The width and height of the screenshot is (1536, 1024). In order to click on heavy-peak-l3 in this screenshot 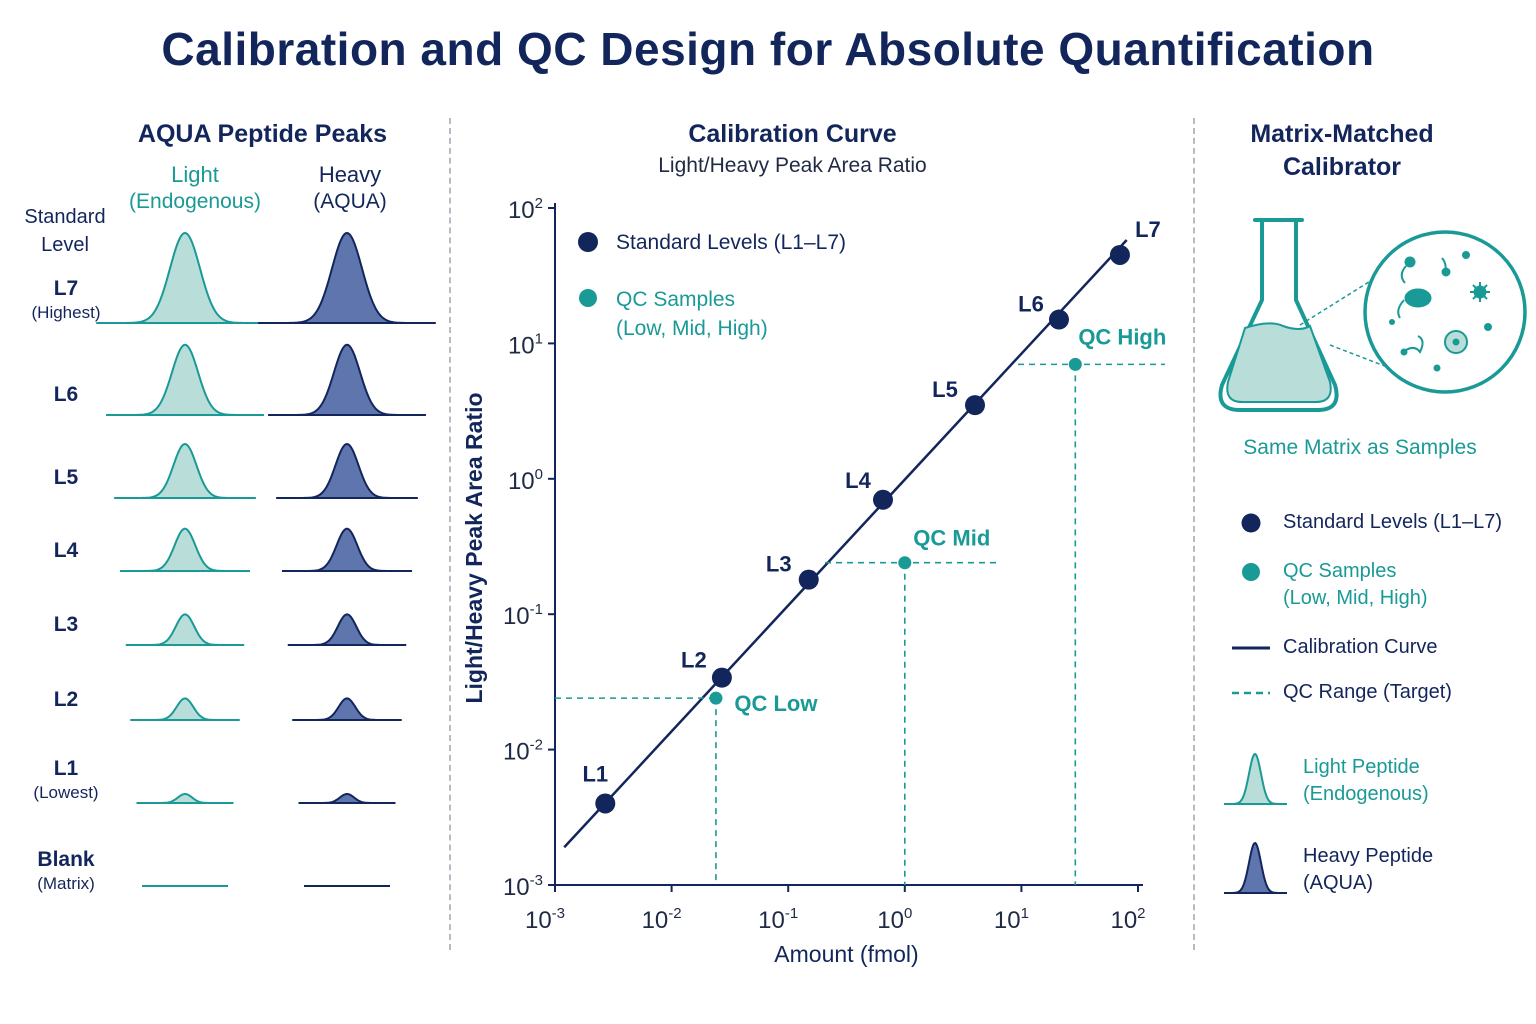, I will do `click(347, 629)`.